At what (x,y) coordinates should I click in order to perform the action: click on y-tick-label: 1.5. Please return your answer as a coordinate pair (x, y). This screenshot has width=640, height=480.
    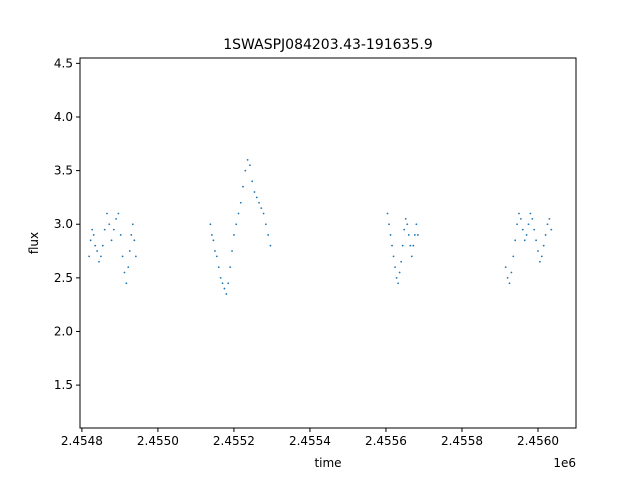
    Looking at the image, I should click on (63, 385).